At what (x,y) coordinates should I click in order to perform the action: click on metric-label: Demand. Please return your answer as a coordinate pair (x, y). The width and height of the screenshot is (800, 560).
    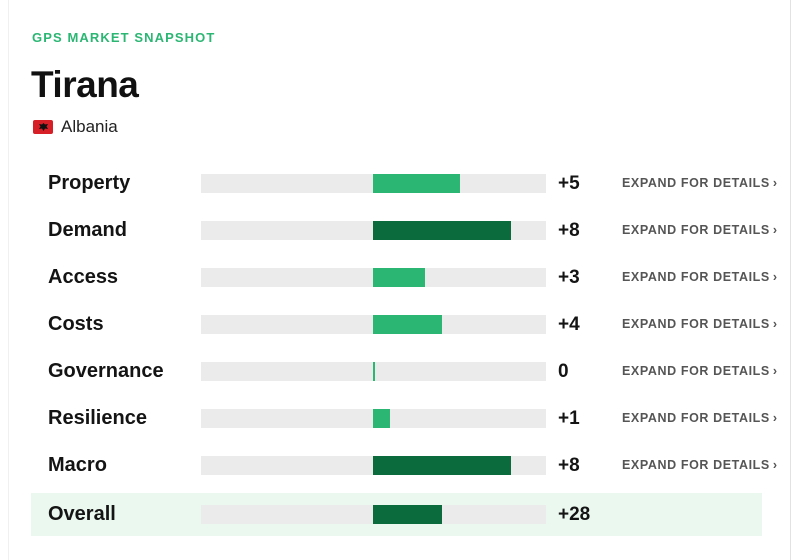
    Looking at the image, I should click on (87, 230).